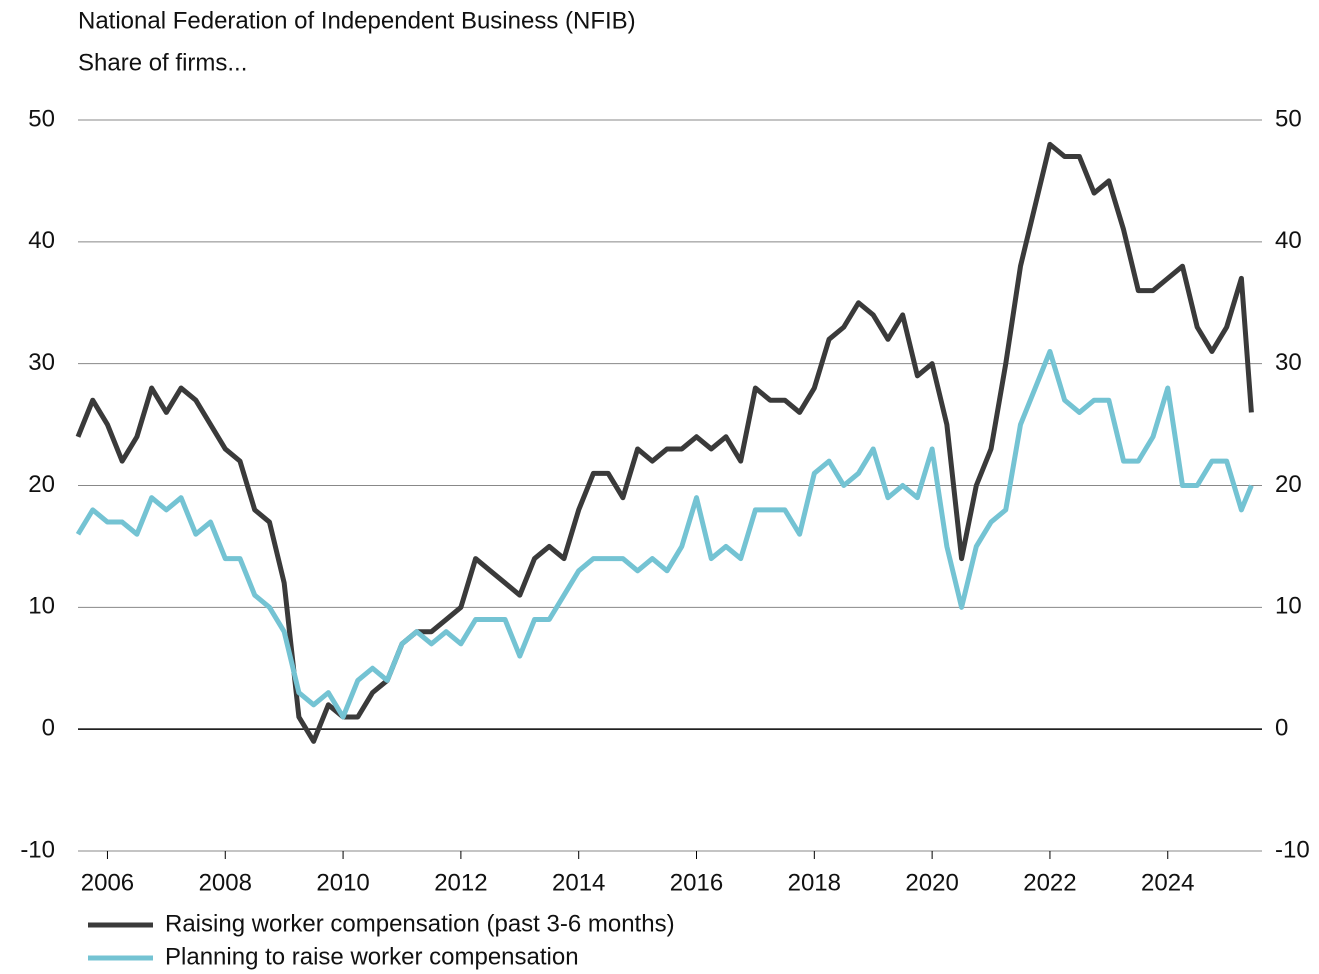 The height and width of the screenshot is (974, 1319). What do you see at coordinates (41, 240) in the screenshot?
I see `y-tick-label: 40` at bounding box center [41, 240].